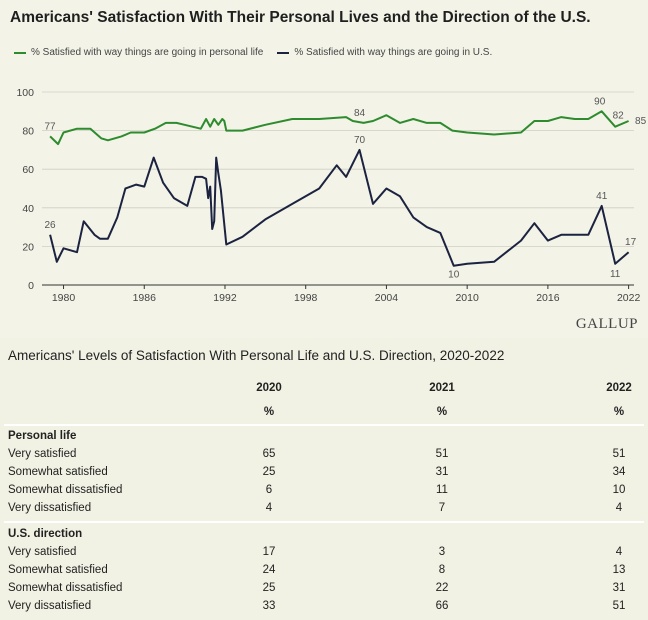  I want to click on x-tick-label: 1986, so click(145, 298).